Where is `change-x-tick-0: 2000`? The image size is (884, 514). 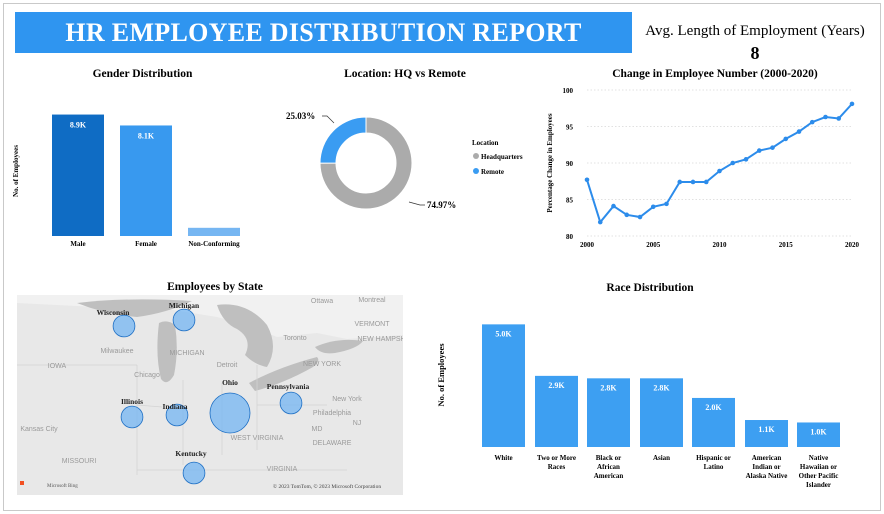
change-x-tick-0: 2000 is located at coordinates (587, 245).